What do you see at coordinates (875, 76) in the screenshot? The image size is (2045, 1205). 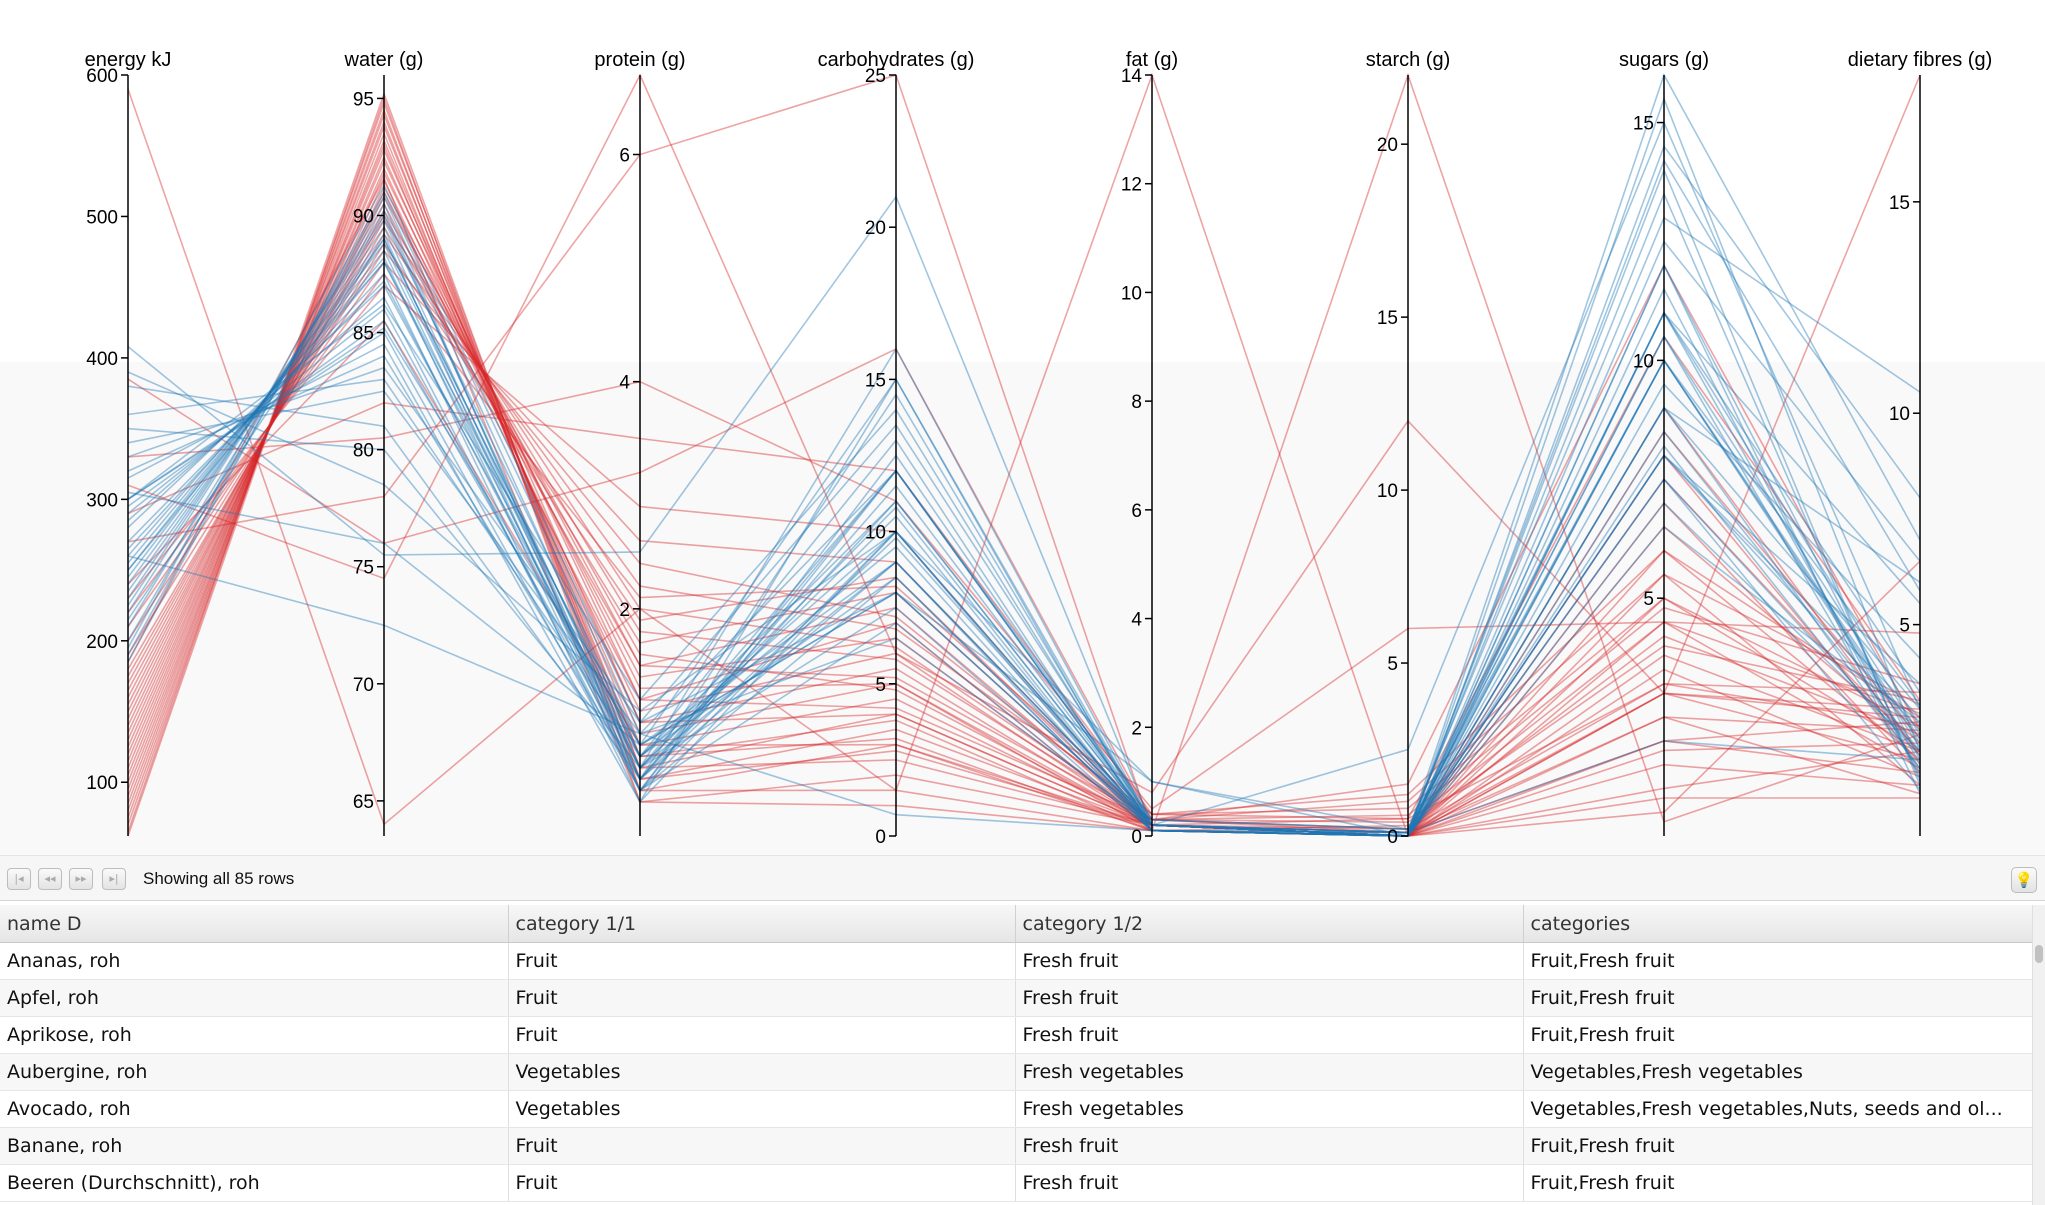 I see `tick-label: 25` at bounding box center [875, 76].